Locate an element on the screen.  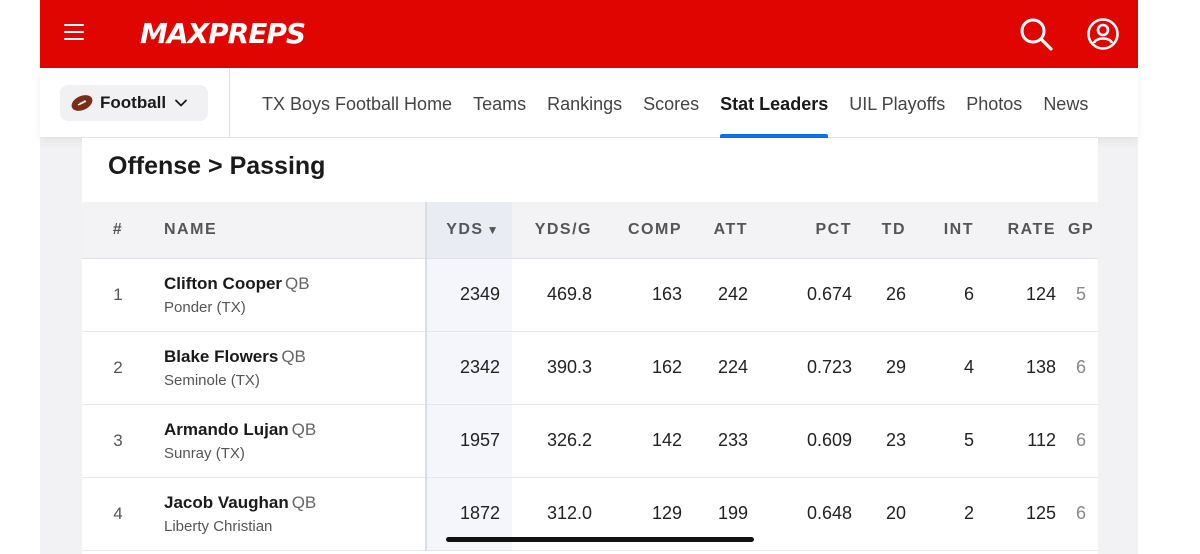
att-cell: 242 is located at coordinates (727, 295).